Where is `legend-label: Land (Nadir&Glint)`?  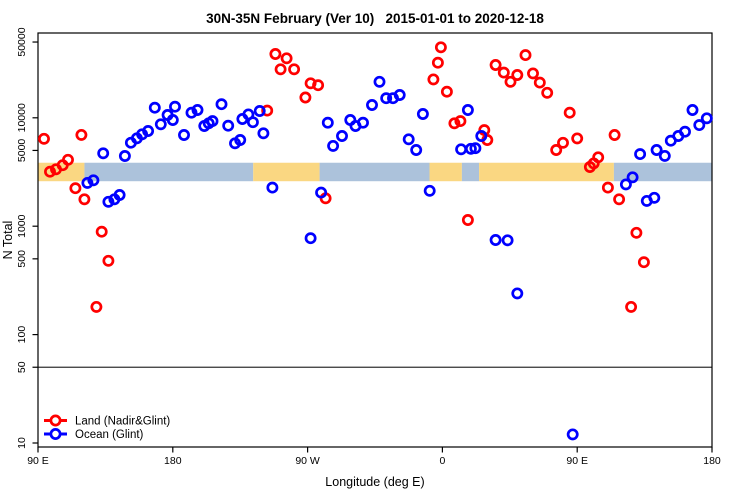
legend-label: Land (Nadir&Glint) is located at coordinates (122, 422).